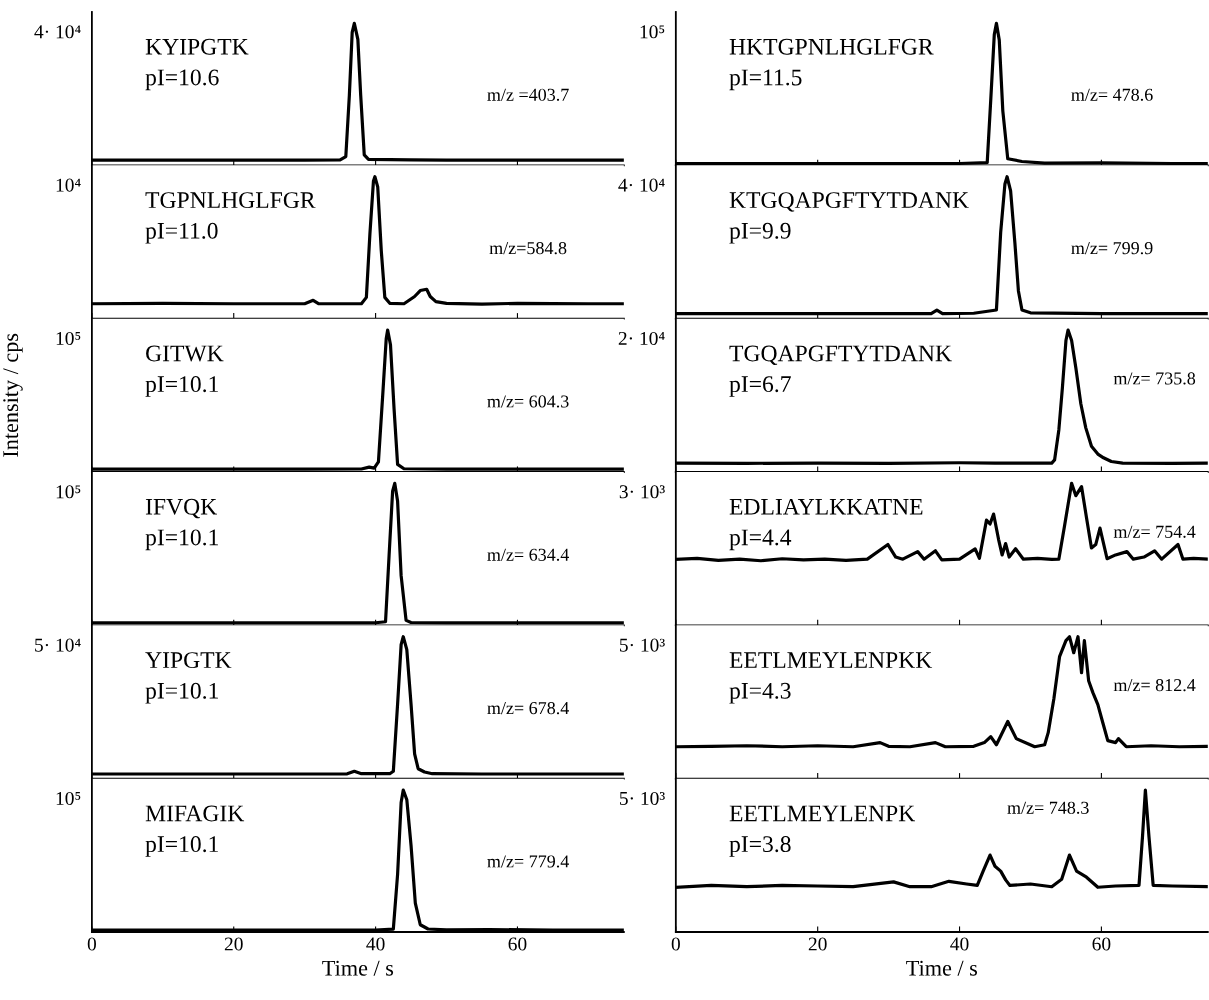 This screenshot has height=1000, width=1209. I want to click on text: 4· 10⁴, so click(57, 32).